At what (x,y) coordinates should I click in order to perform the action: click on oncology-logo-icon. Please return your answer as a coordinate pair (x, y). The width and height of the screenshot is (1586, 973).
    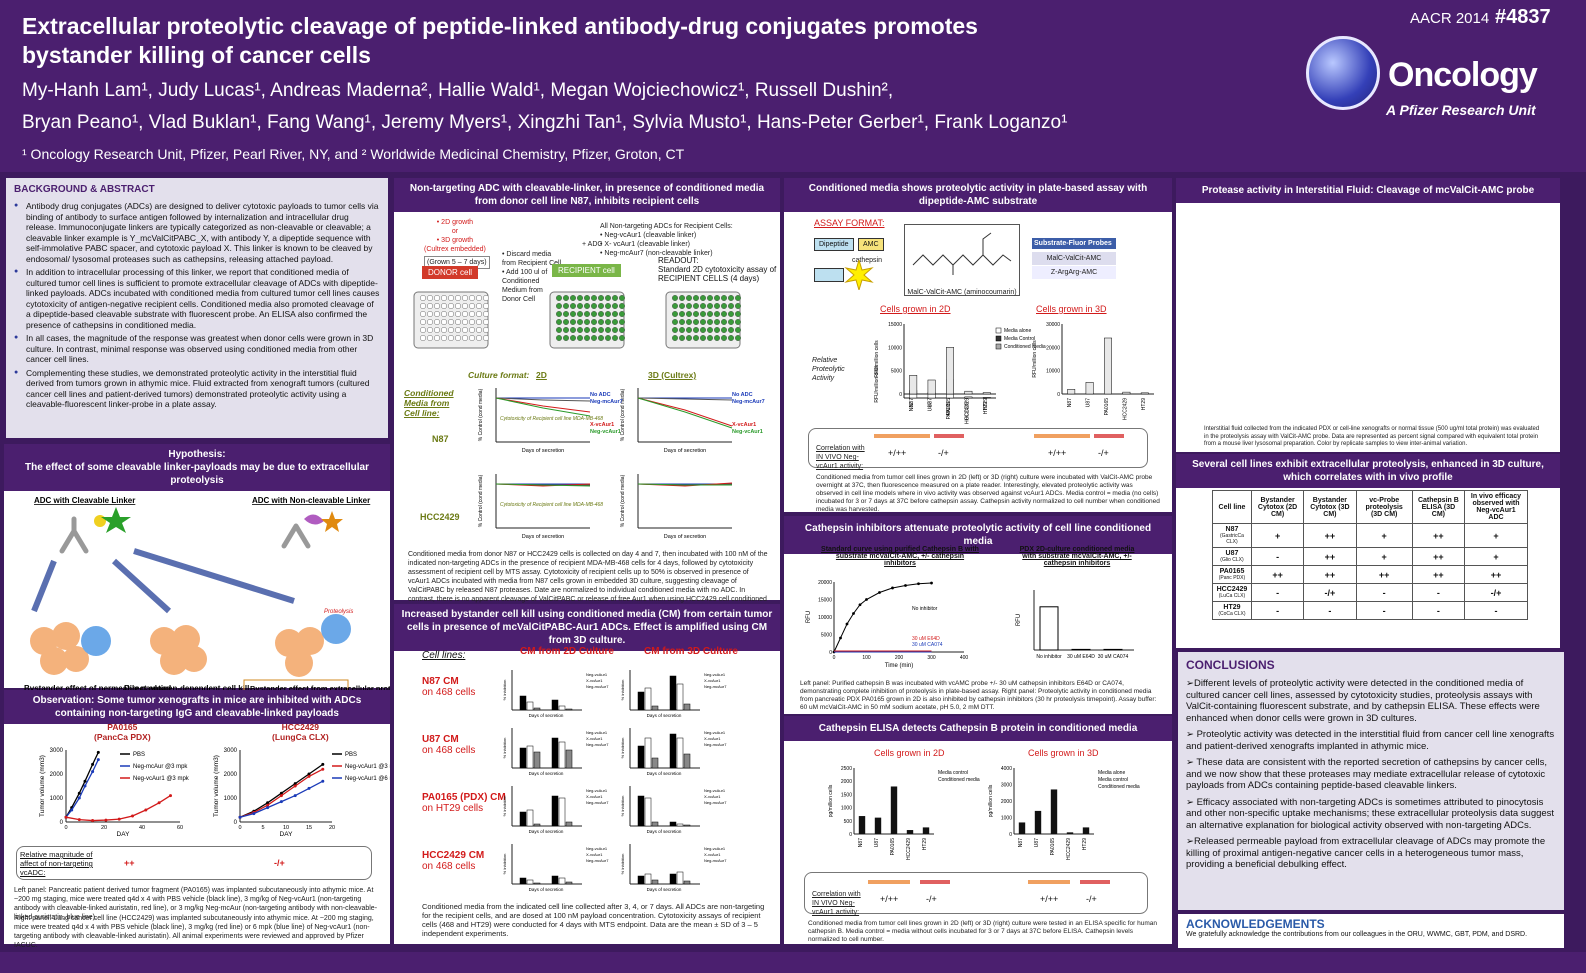
    Looking at the image, I should click on (1343, 73).